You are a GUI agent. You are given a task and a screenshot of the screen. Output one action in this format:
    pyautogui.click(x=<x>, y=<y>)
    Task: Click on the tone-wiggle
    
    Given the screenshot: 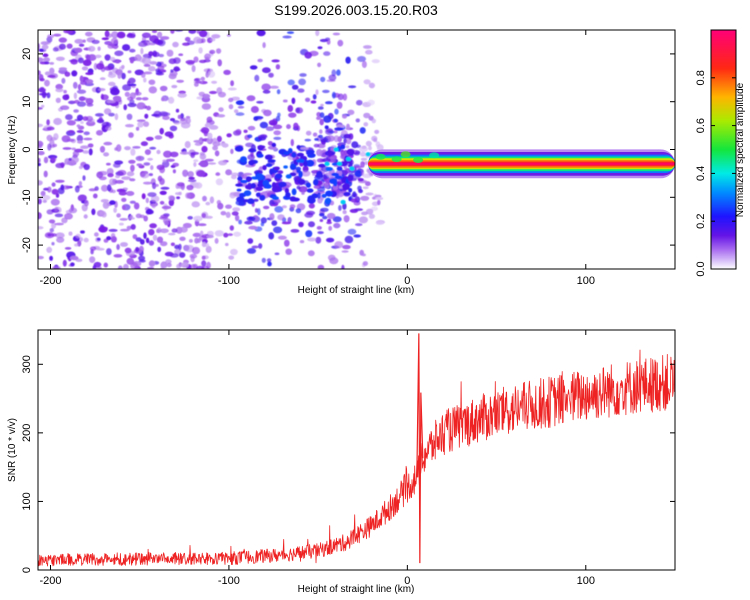 What is the action you would take?
    pyautogui.click(x=396, y=159)
    